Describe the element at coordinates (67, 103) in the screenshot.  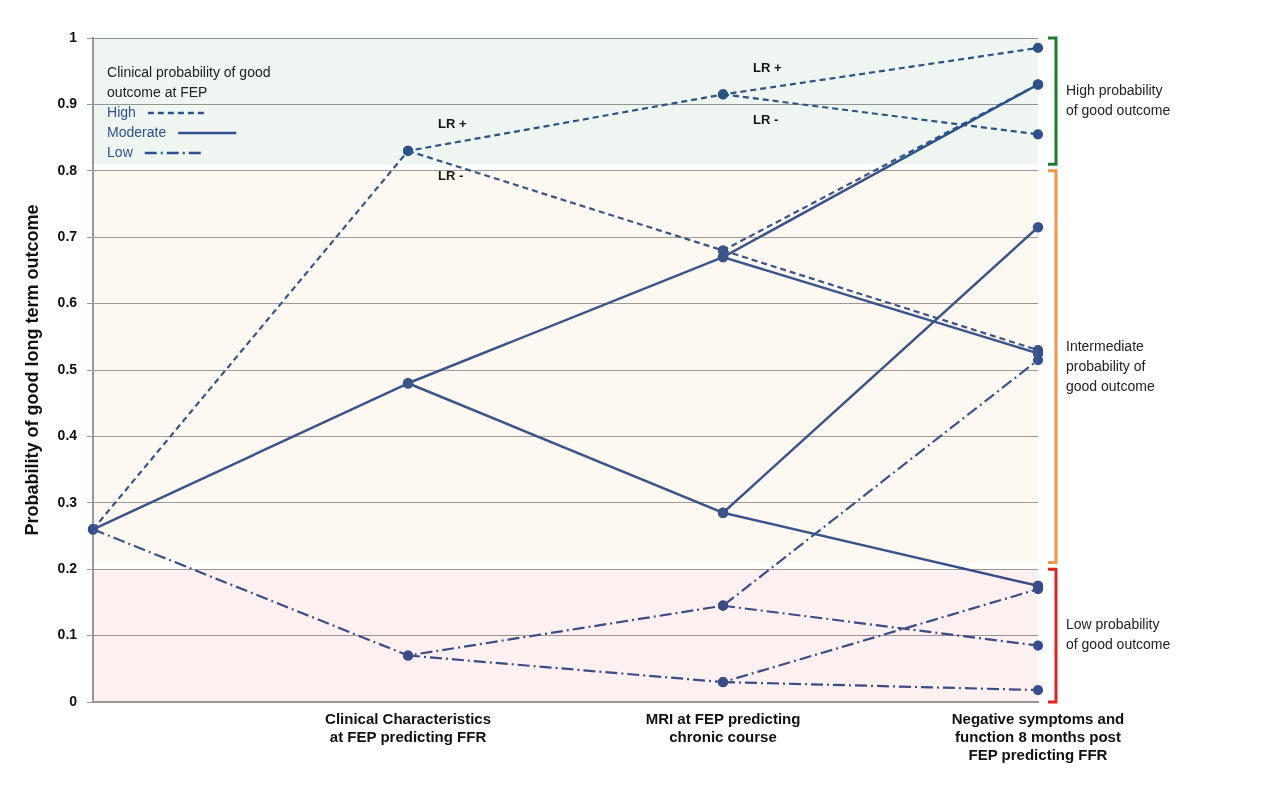
I see `y-tick-label: 0.9` at that location.